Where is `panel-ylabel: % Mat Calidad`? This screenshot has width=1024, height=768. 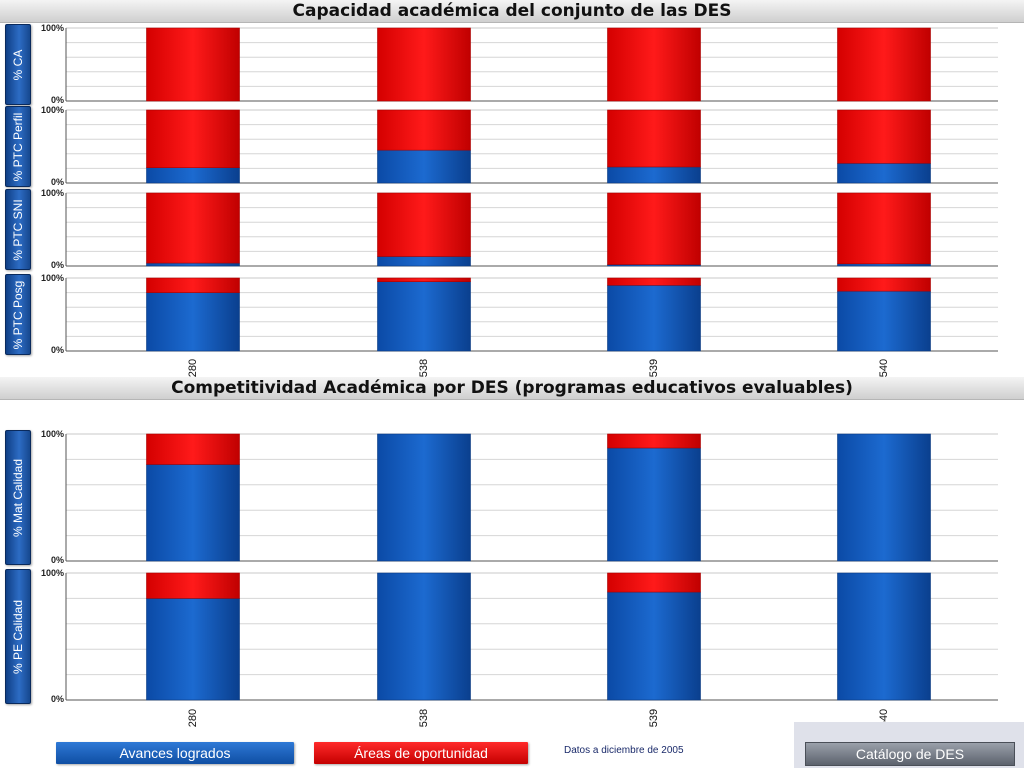 panel-ylabel: % Mat Calidad is located at coordinates (18, 497).